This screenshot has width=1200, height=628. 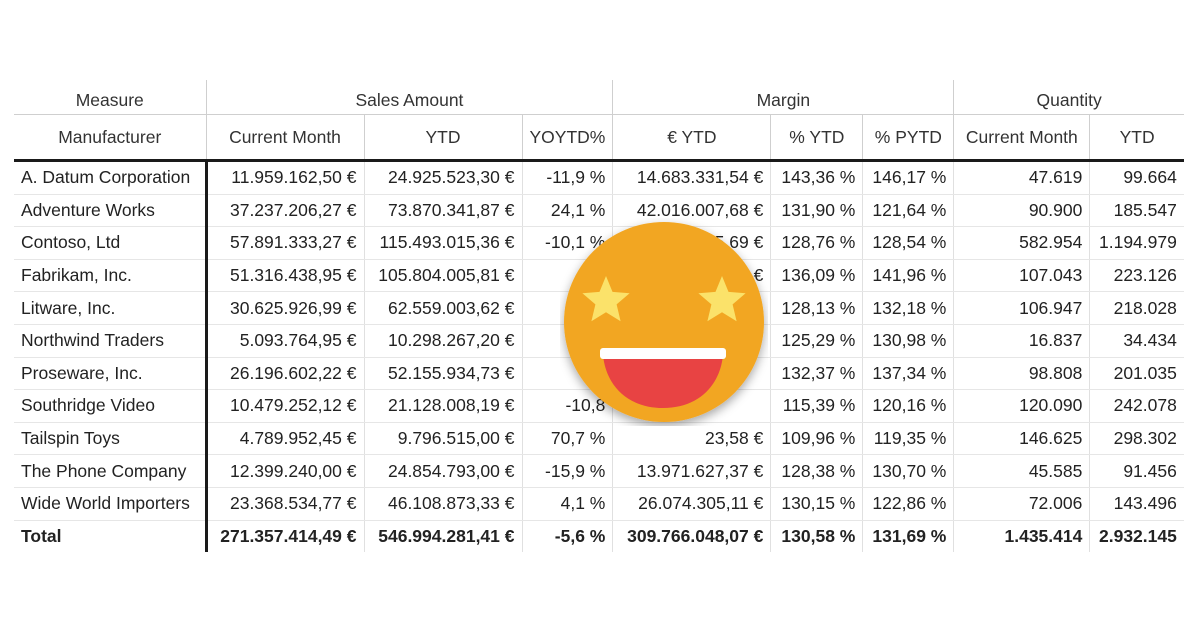 What do you see at coordinates (1136, 341) in the screenshot?
I see `table-cell: 34.434` at bounding box center [1136, 341].